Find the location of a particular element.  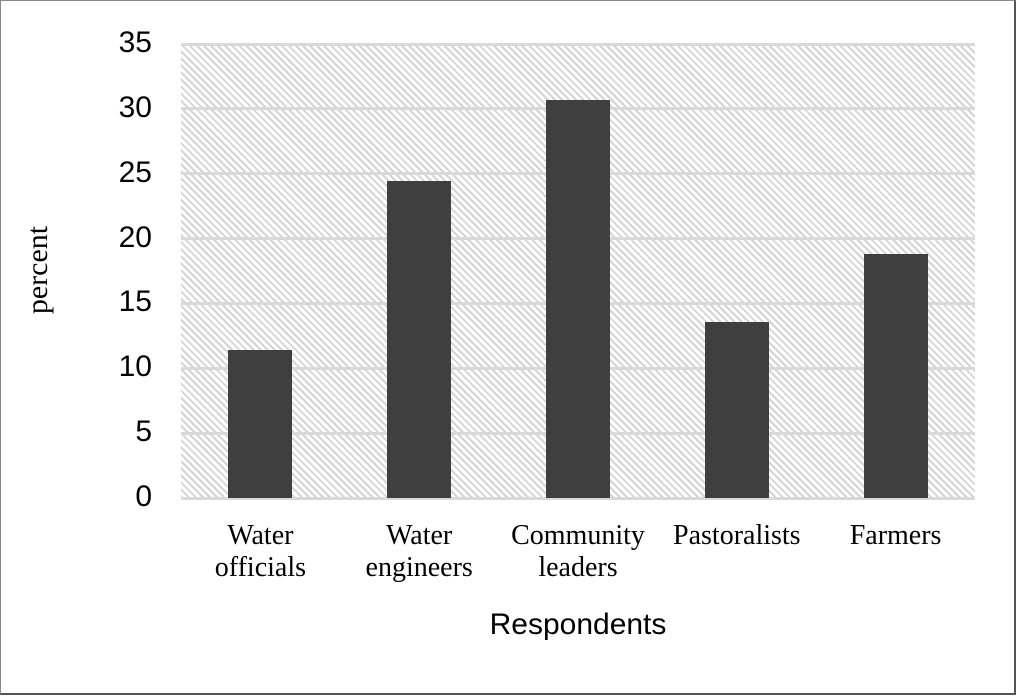

x-tick-label-line: Pastoralists is located at coordinates (737, 535).